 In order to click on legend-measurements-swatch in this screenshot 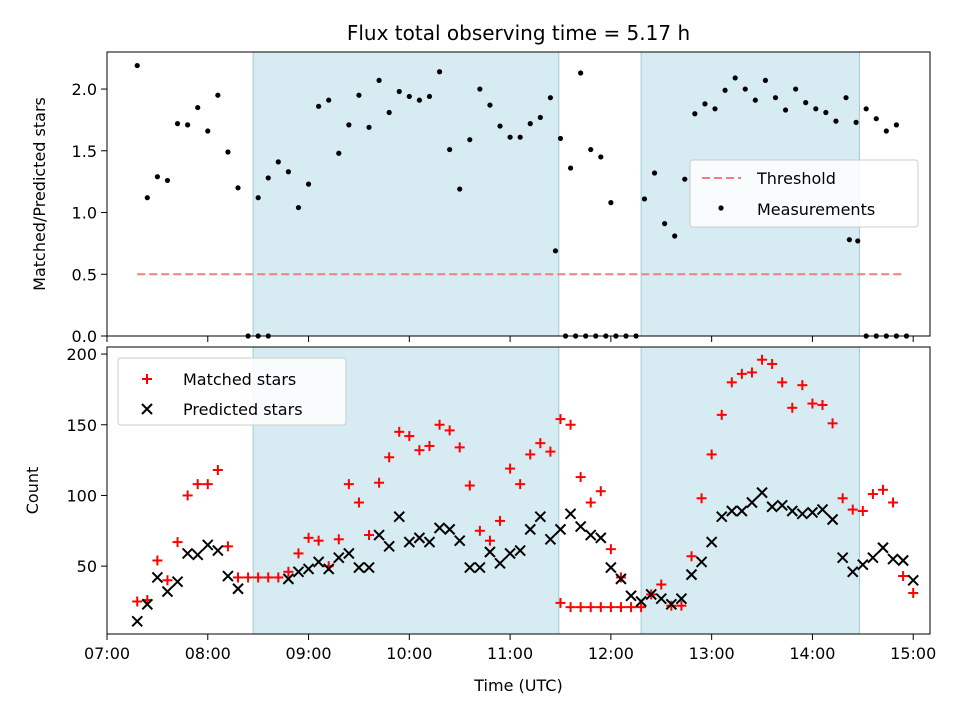, I will do `click(721, 208)`.